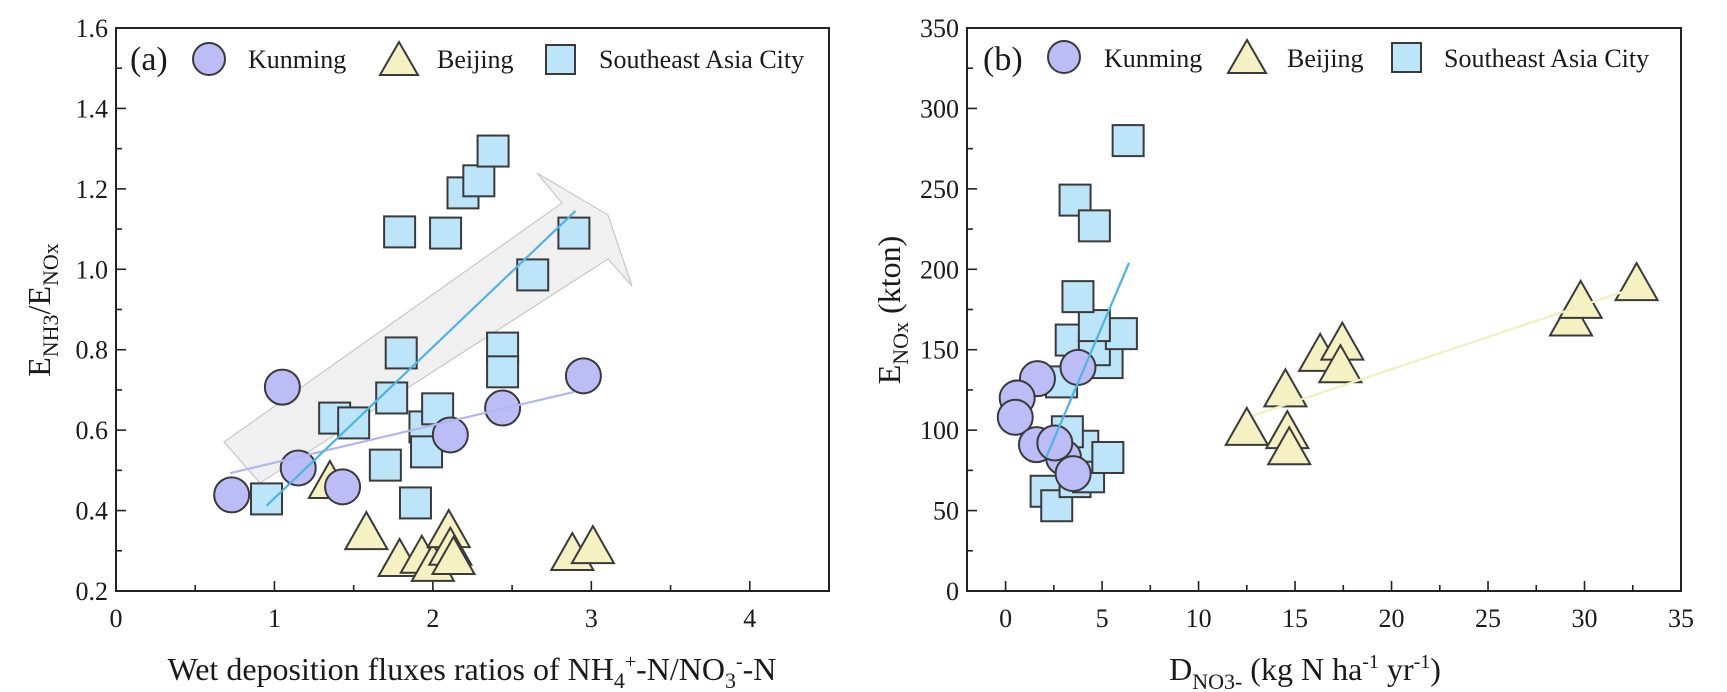 Image resolution: width=1727 pixels, height=692 pixels. What do you see at coordinates (92, 189) in the screenshot?
I see `y-tick-label: 1.2` at bounding box center [92, 189].